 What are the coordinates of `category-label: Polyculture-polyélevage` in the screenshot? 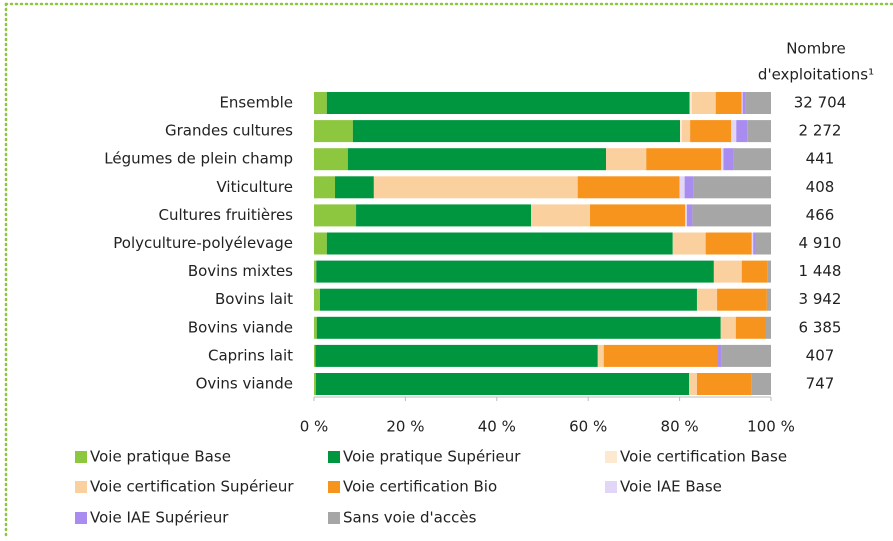 It's located at (203, 243).